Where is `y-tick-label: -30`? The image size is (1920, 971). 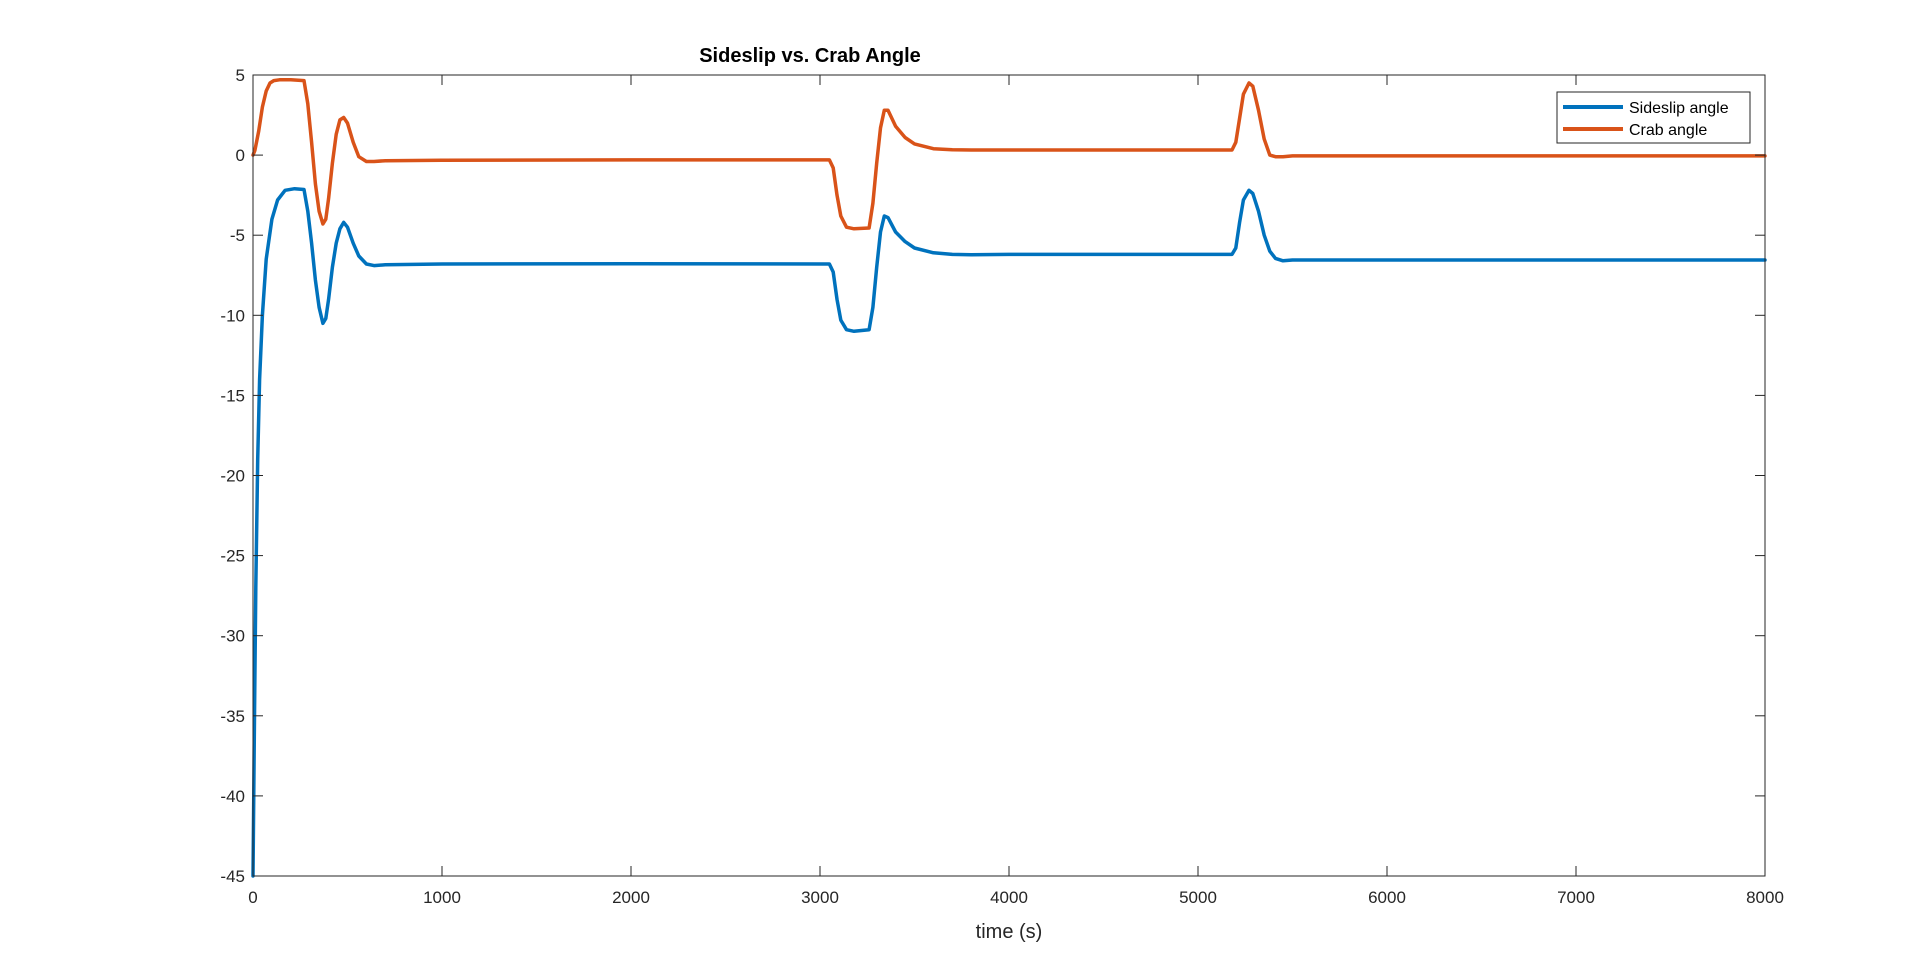 y-tick-label: -30 is located at coordinates (232, 636).